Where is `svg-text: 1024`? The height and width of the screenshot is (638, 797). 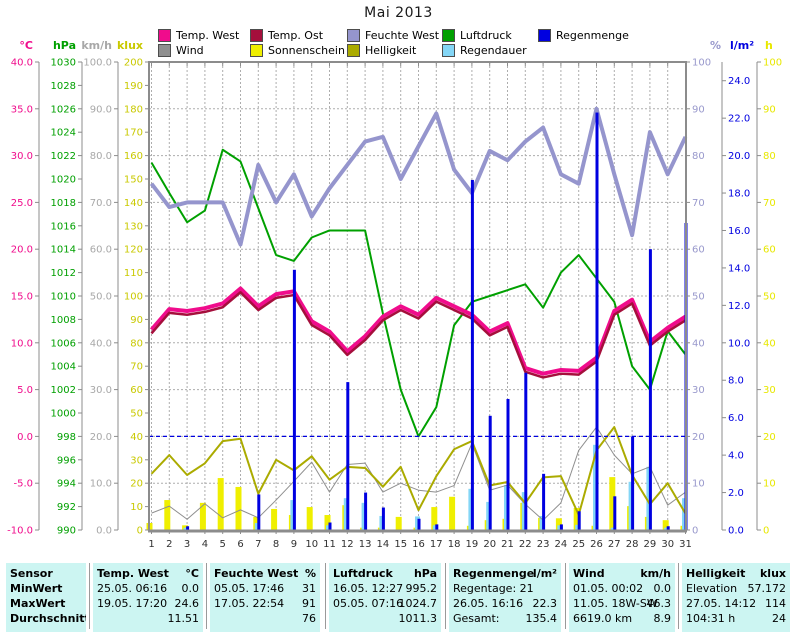 svg-text: 1024 is located at coordinates (63, 133).